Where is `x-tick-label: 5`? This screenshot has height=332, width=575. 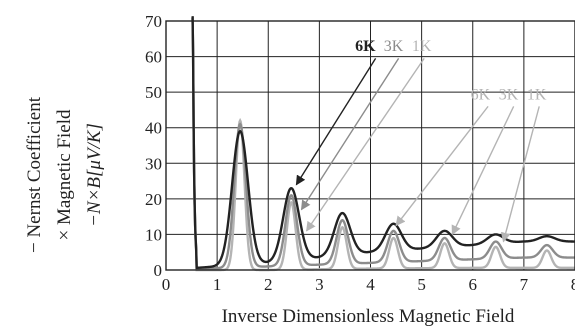
x-tick-label: 5 is located at coordinates (421, 284).